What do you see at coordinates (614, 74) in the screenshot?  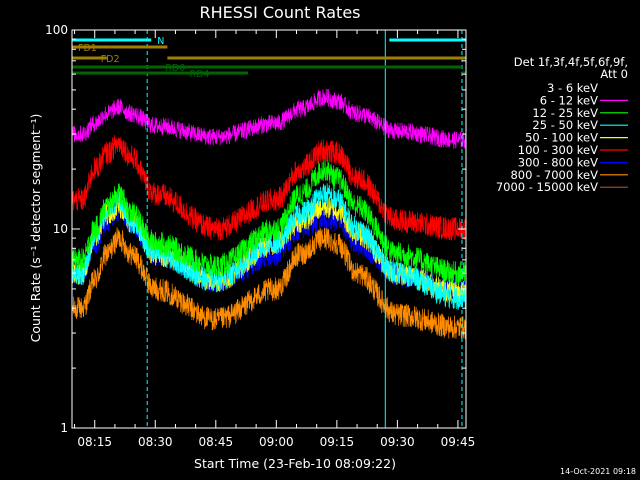 I see `legend-header-line-1: Att 0` at bounding box center [614, 74].